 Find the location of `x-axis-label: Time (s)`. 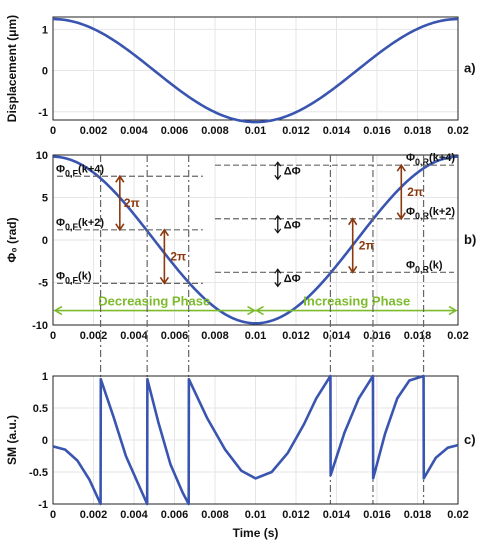

x-axis-label: Time (s) is located at coordinates (256, 533).